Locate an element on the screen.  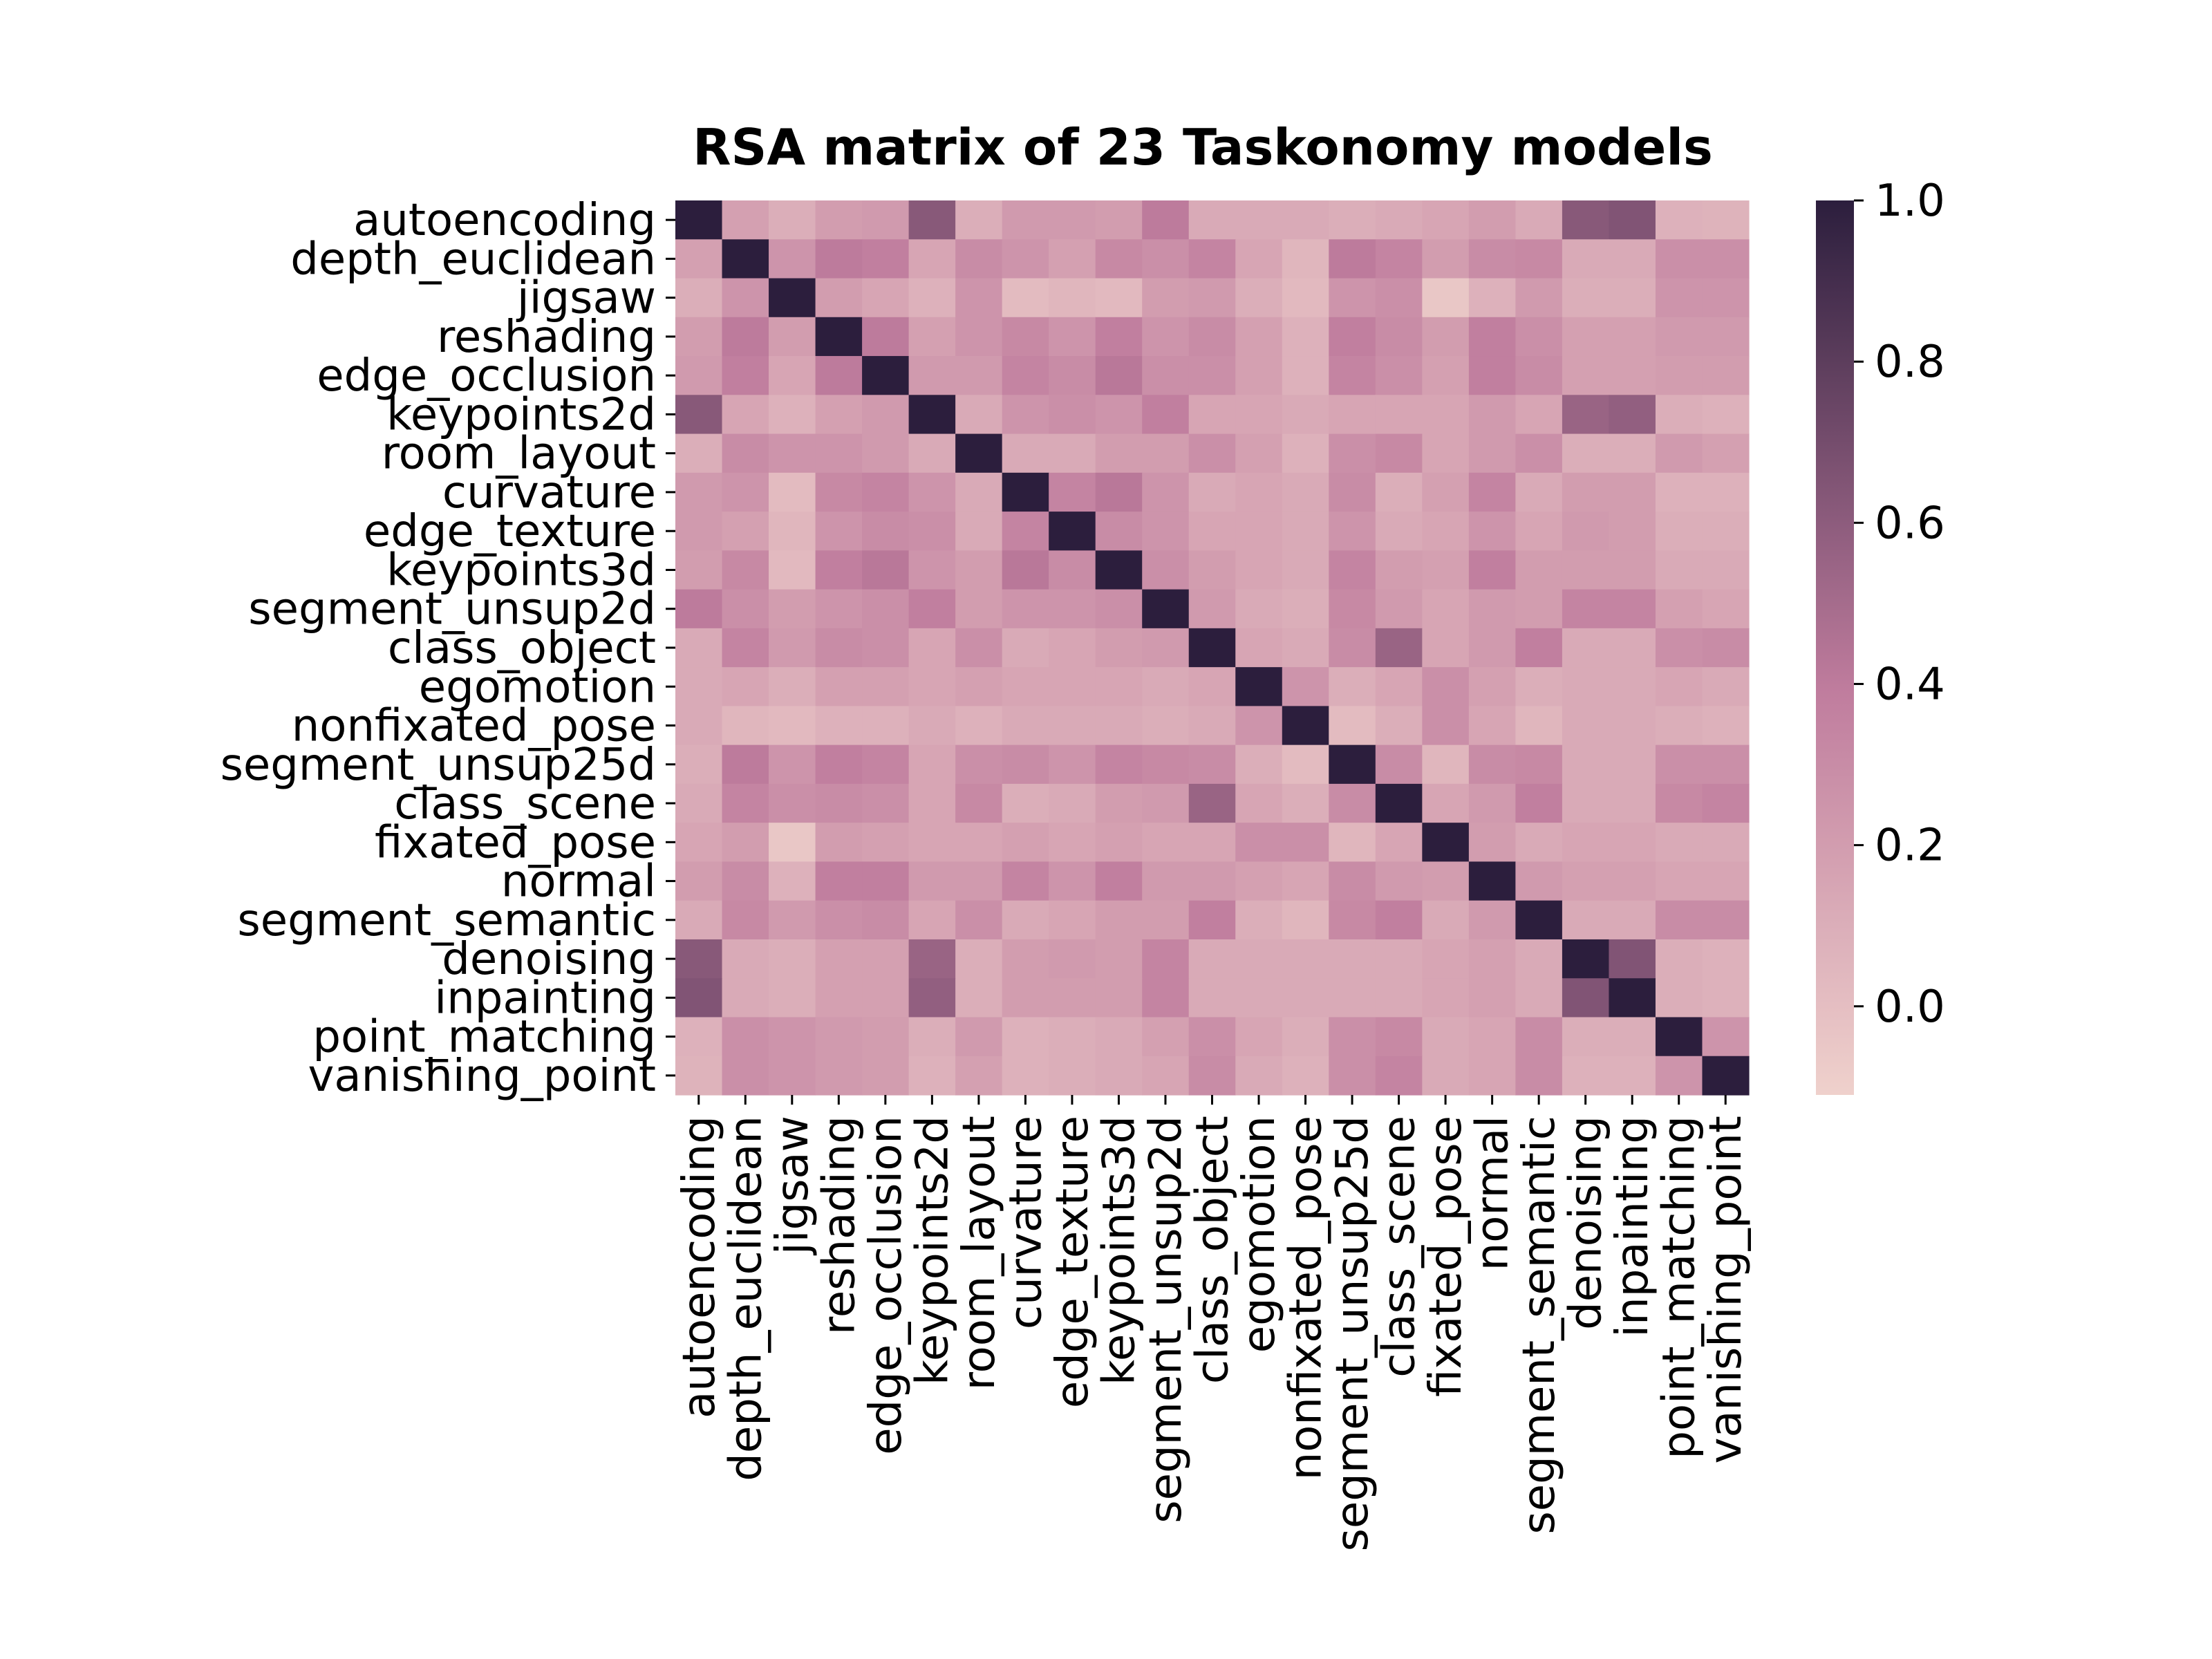
x-tick-label: segment_semantic is located at coordinates (1540, 1325).